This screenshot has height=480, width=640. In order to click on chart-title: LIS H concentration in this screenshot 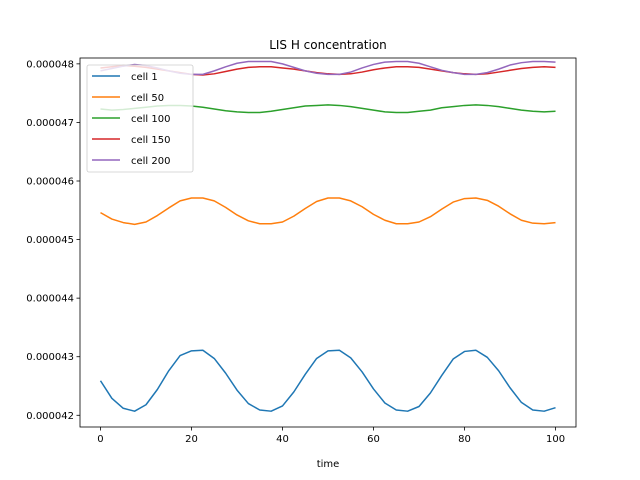, I will do `click(328, 45)`.